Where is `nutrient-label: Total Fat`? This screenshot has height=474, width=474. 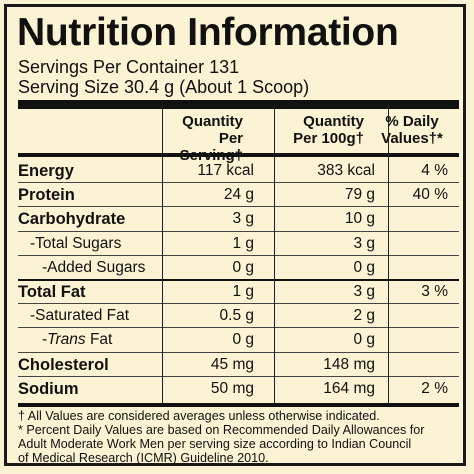
nutrient-label: Total Fat is located at coordinates (52, 292).